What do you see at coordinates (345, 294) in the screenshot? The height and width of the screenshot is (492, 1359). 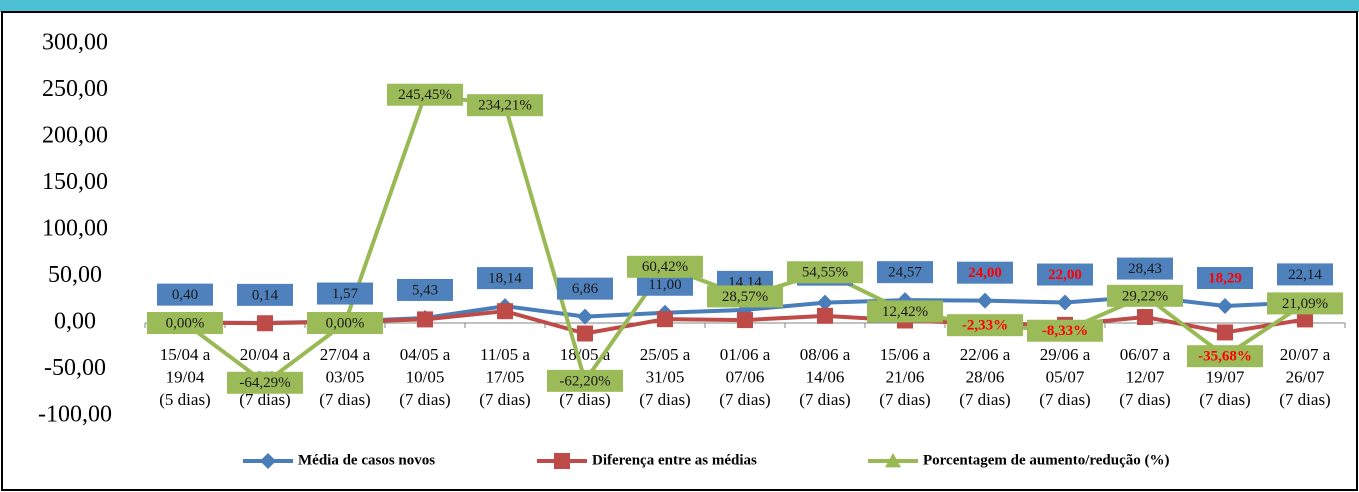 I see `data-label: 1,57` at bounding box center [345, 294].